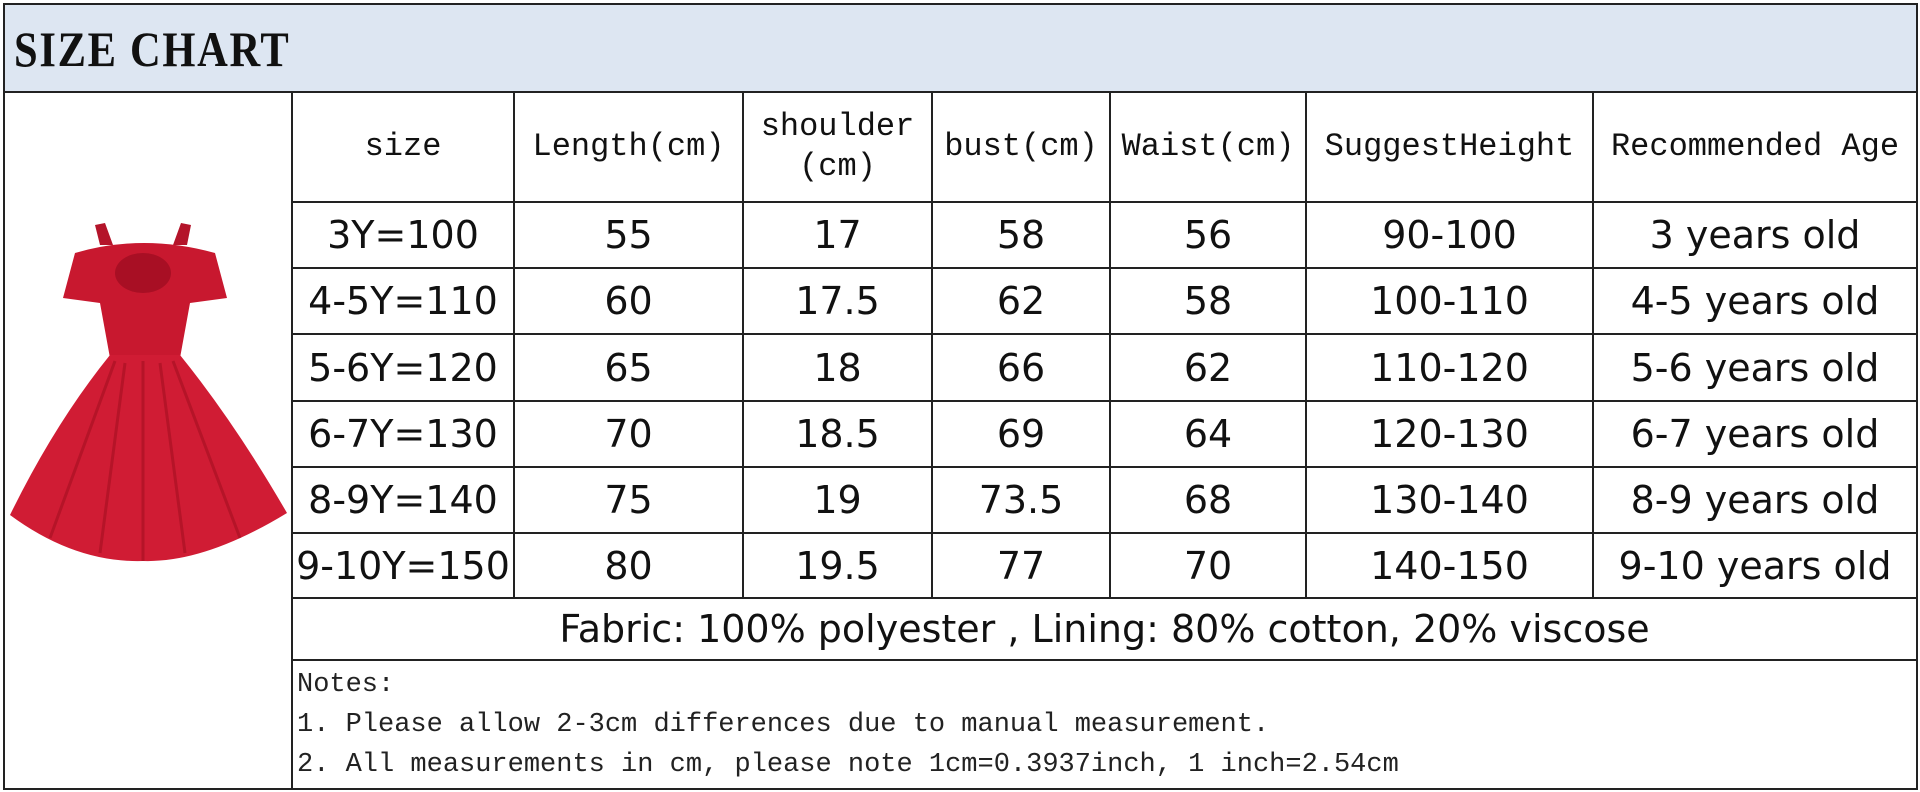 The height and width of the screenshot is (792, 1920). I want to click on table-cell: 68, so click(1207, 501).